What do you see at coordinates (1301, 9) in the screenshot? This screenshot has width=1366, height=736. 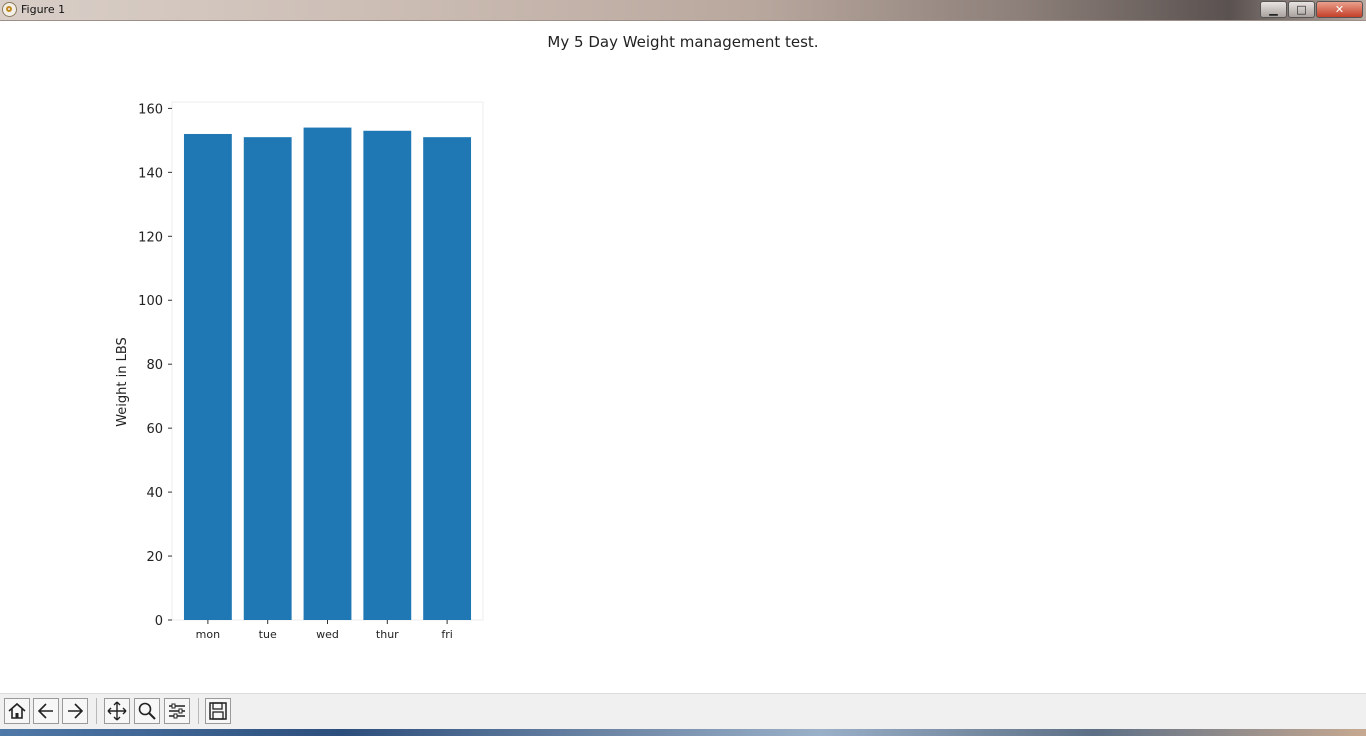 I see `maximize-button: □` at bounding box center [1301, 9].